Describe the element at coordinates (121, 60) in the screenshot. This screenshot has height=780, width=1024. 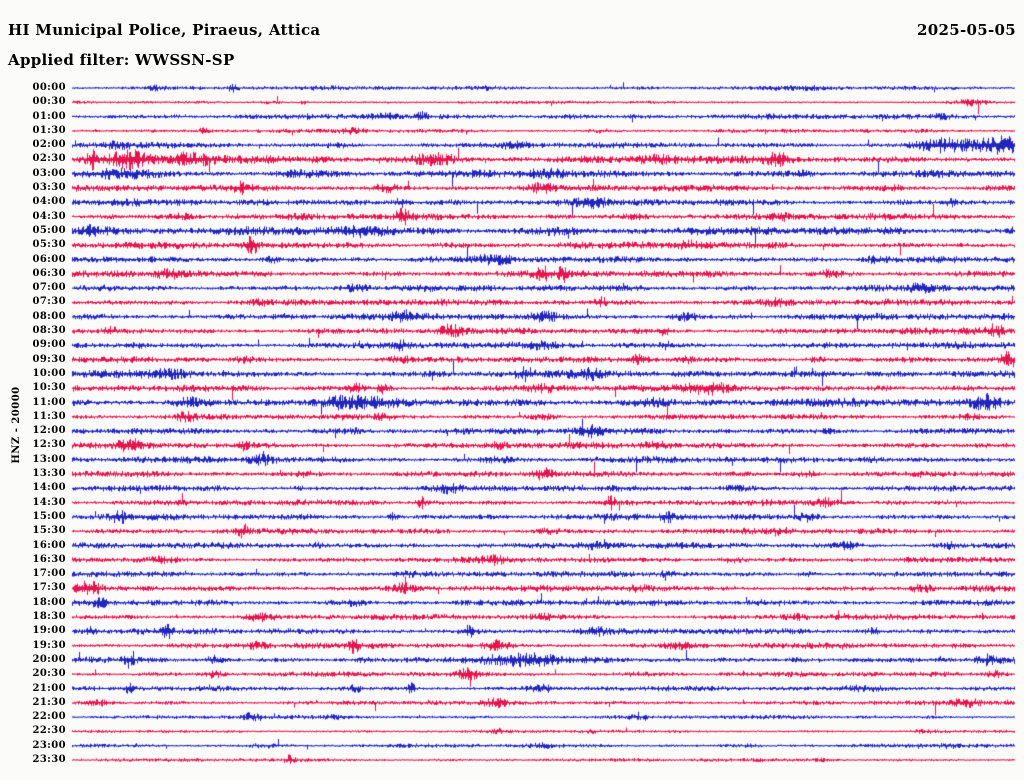
I see `applied-filter-label: Applied filter: WWSSN-SP` at that location.